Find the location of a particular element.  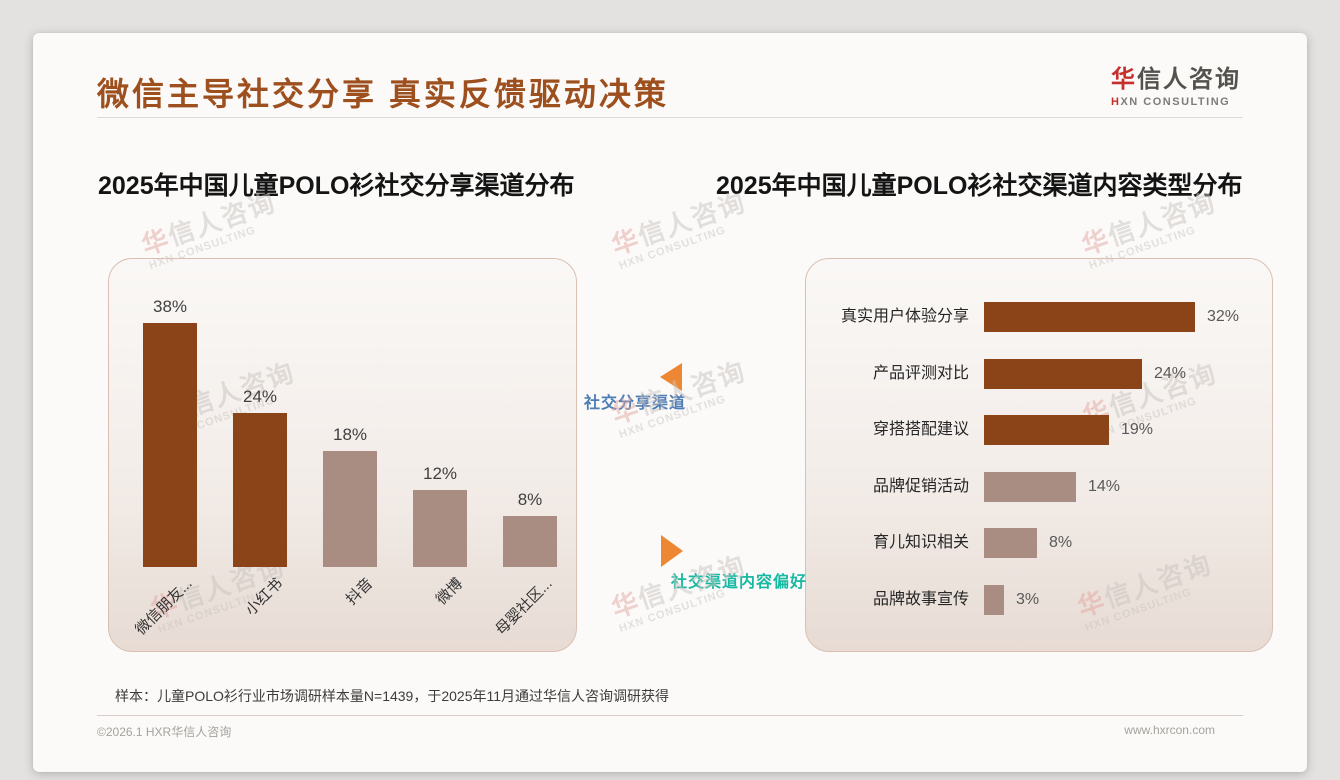

page-title: 微信主导社交分享 真实反馈驱动决策 is located at coordinates (383, 94).